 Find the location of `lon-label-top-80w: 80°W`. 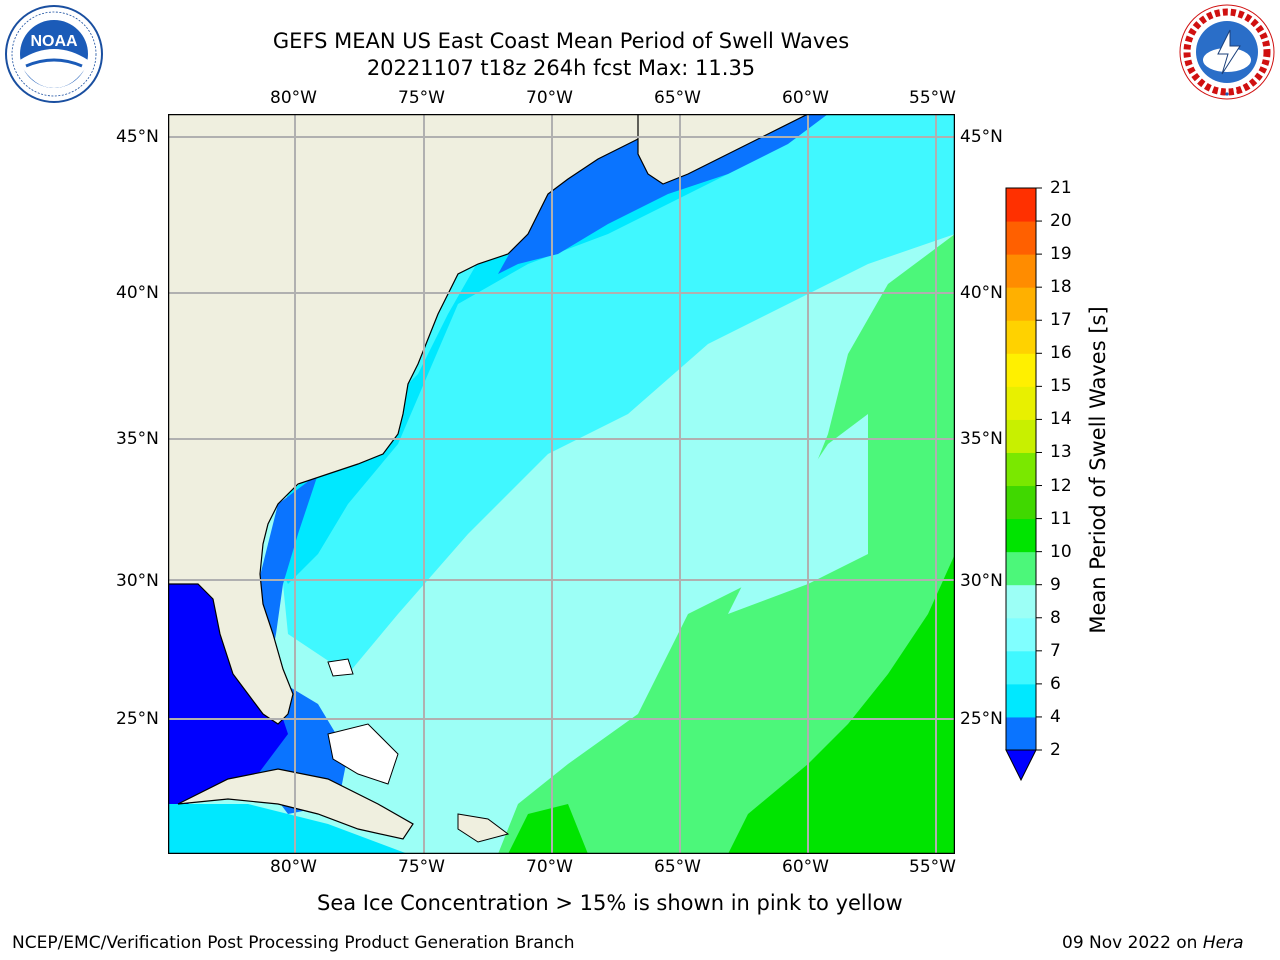

lon-label-top-80w: 80°W is located at coordinates (293, 98).